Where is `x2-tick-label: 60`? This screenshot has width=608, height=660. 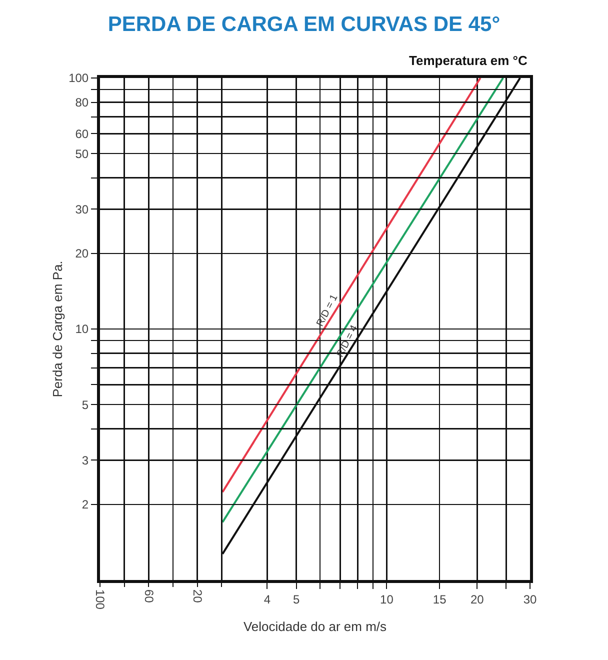 x2-tick-label: 60 is located at coordinates (149, 596).